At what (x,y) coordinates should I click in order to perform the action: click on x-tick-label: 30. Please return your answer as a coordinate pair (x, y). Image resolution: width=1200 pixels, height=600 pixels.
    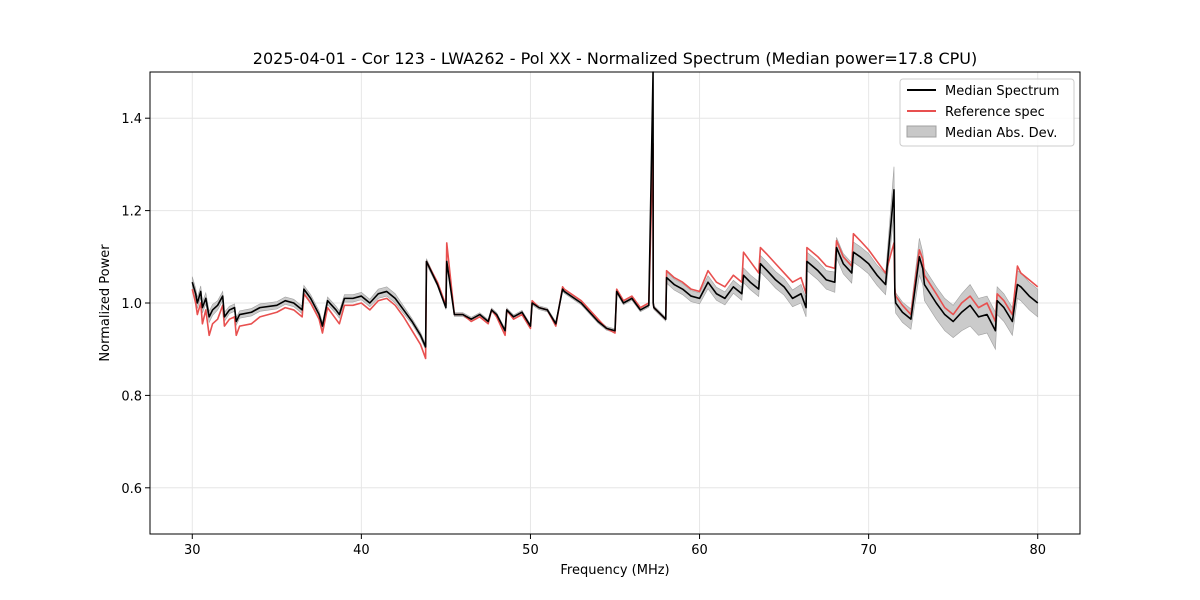
    Looking at the image, I should click on (192, 550).